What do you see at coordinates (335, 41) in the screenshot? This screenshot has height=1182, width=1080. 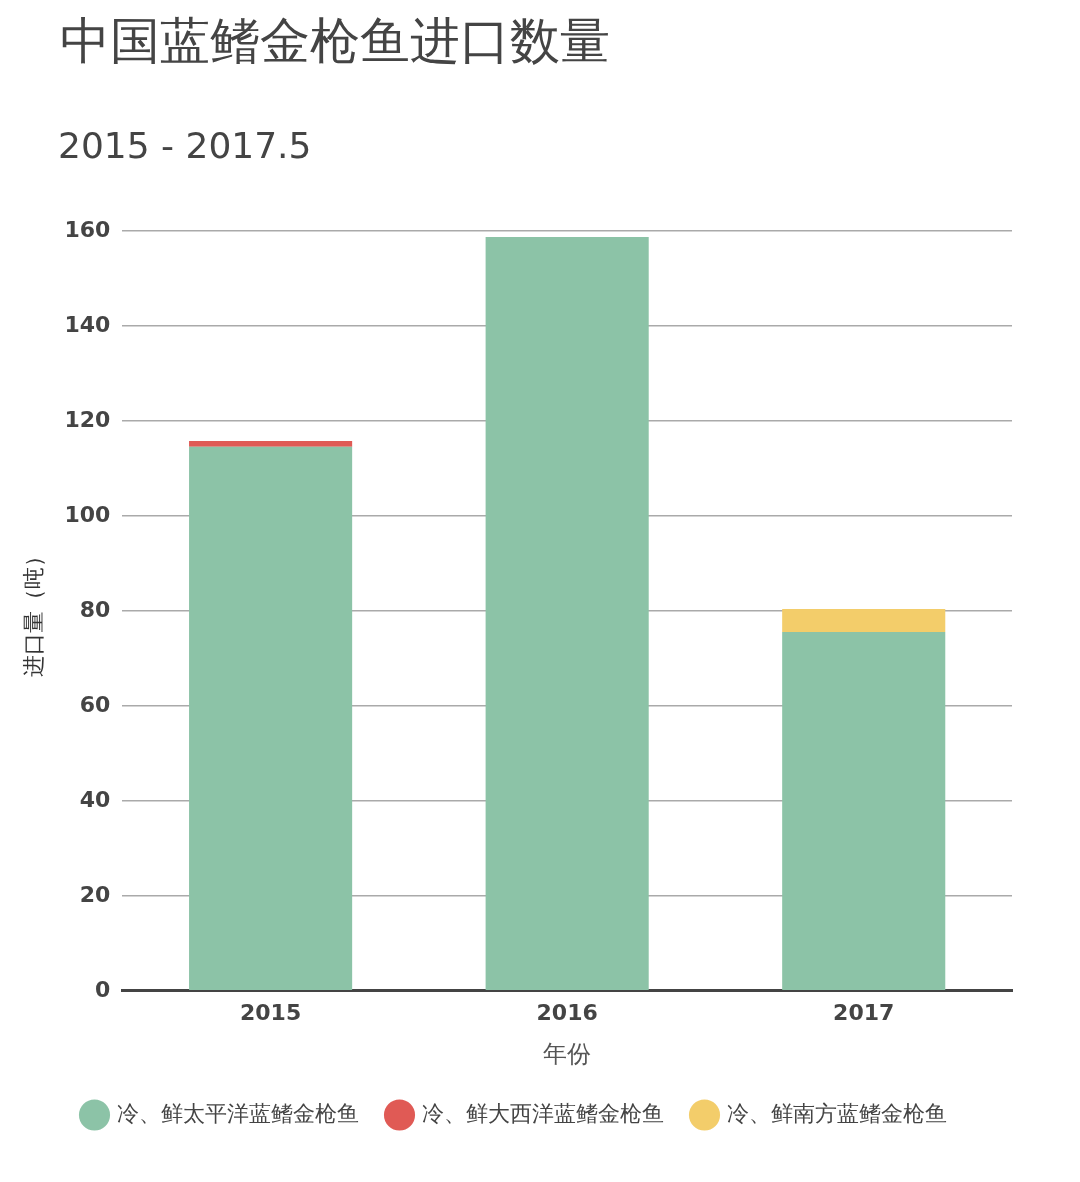 I see `chart-title: 中国蓝鳍金枪鱼进口数量` at bounding box center [335, 41].